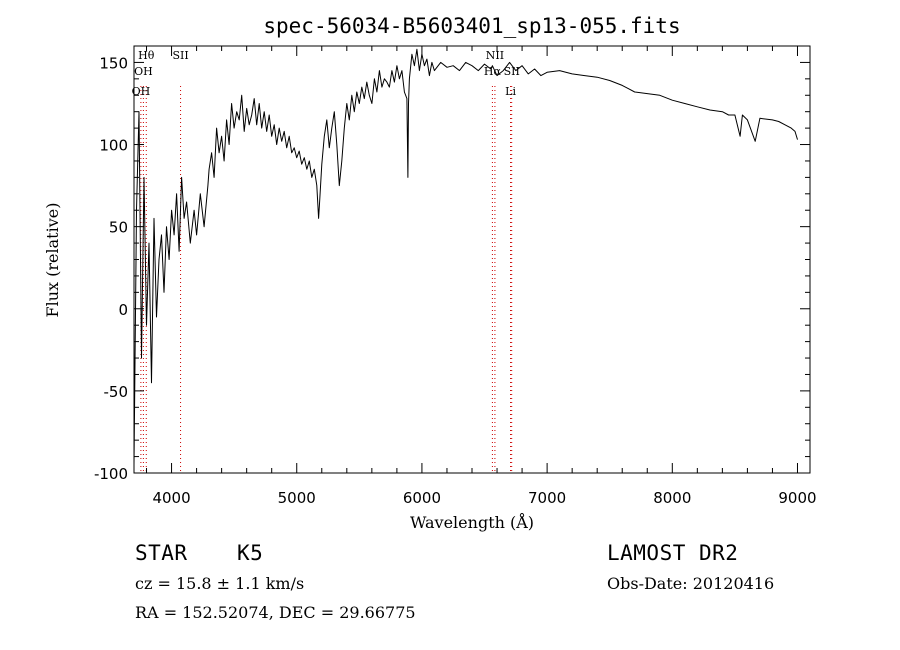  Describe the element at coordinates (250, 553) in the screenshot. I see `subclass: K5` at that location.